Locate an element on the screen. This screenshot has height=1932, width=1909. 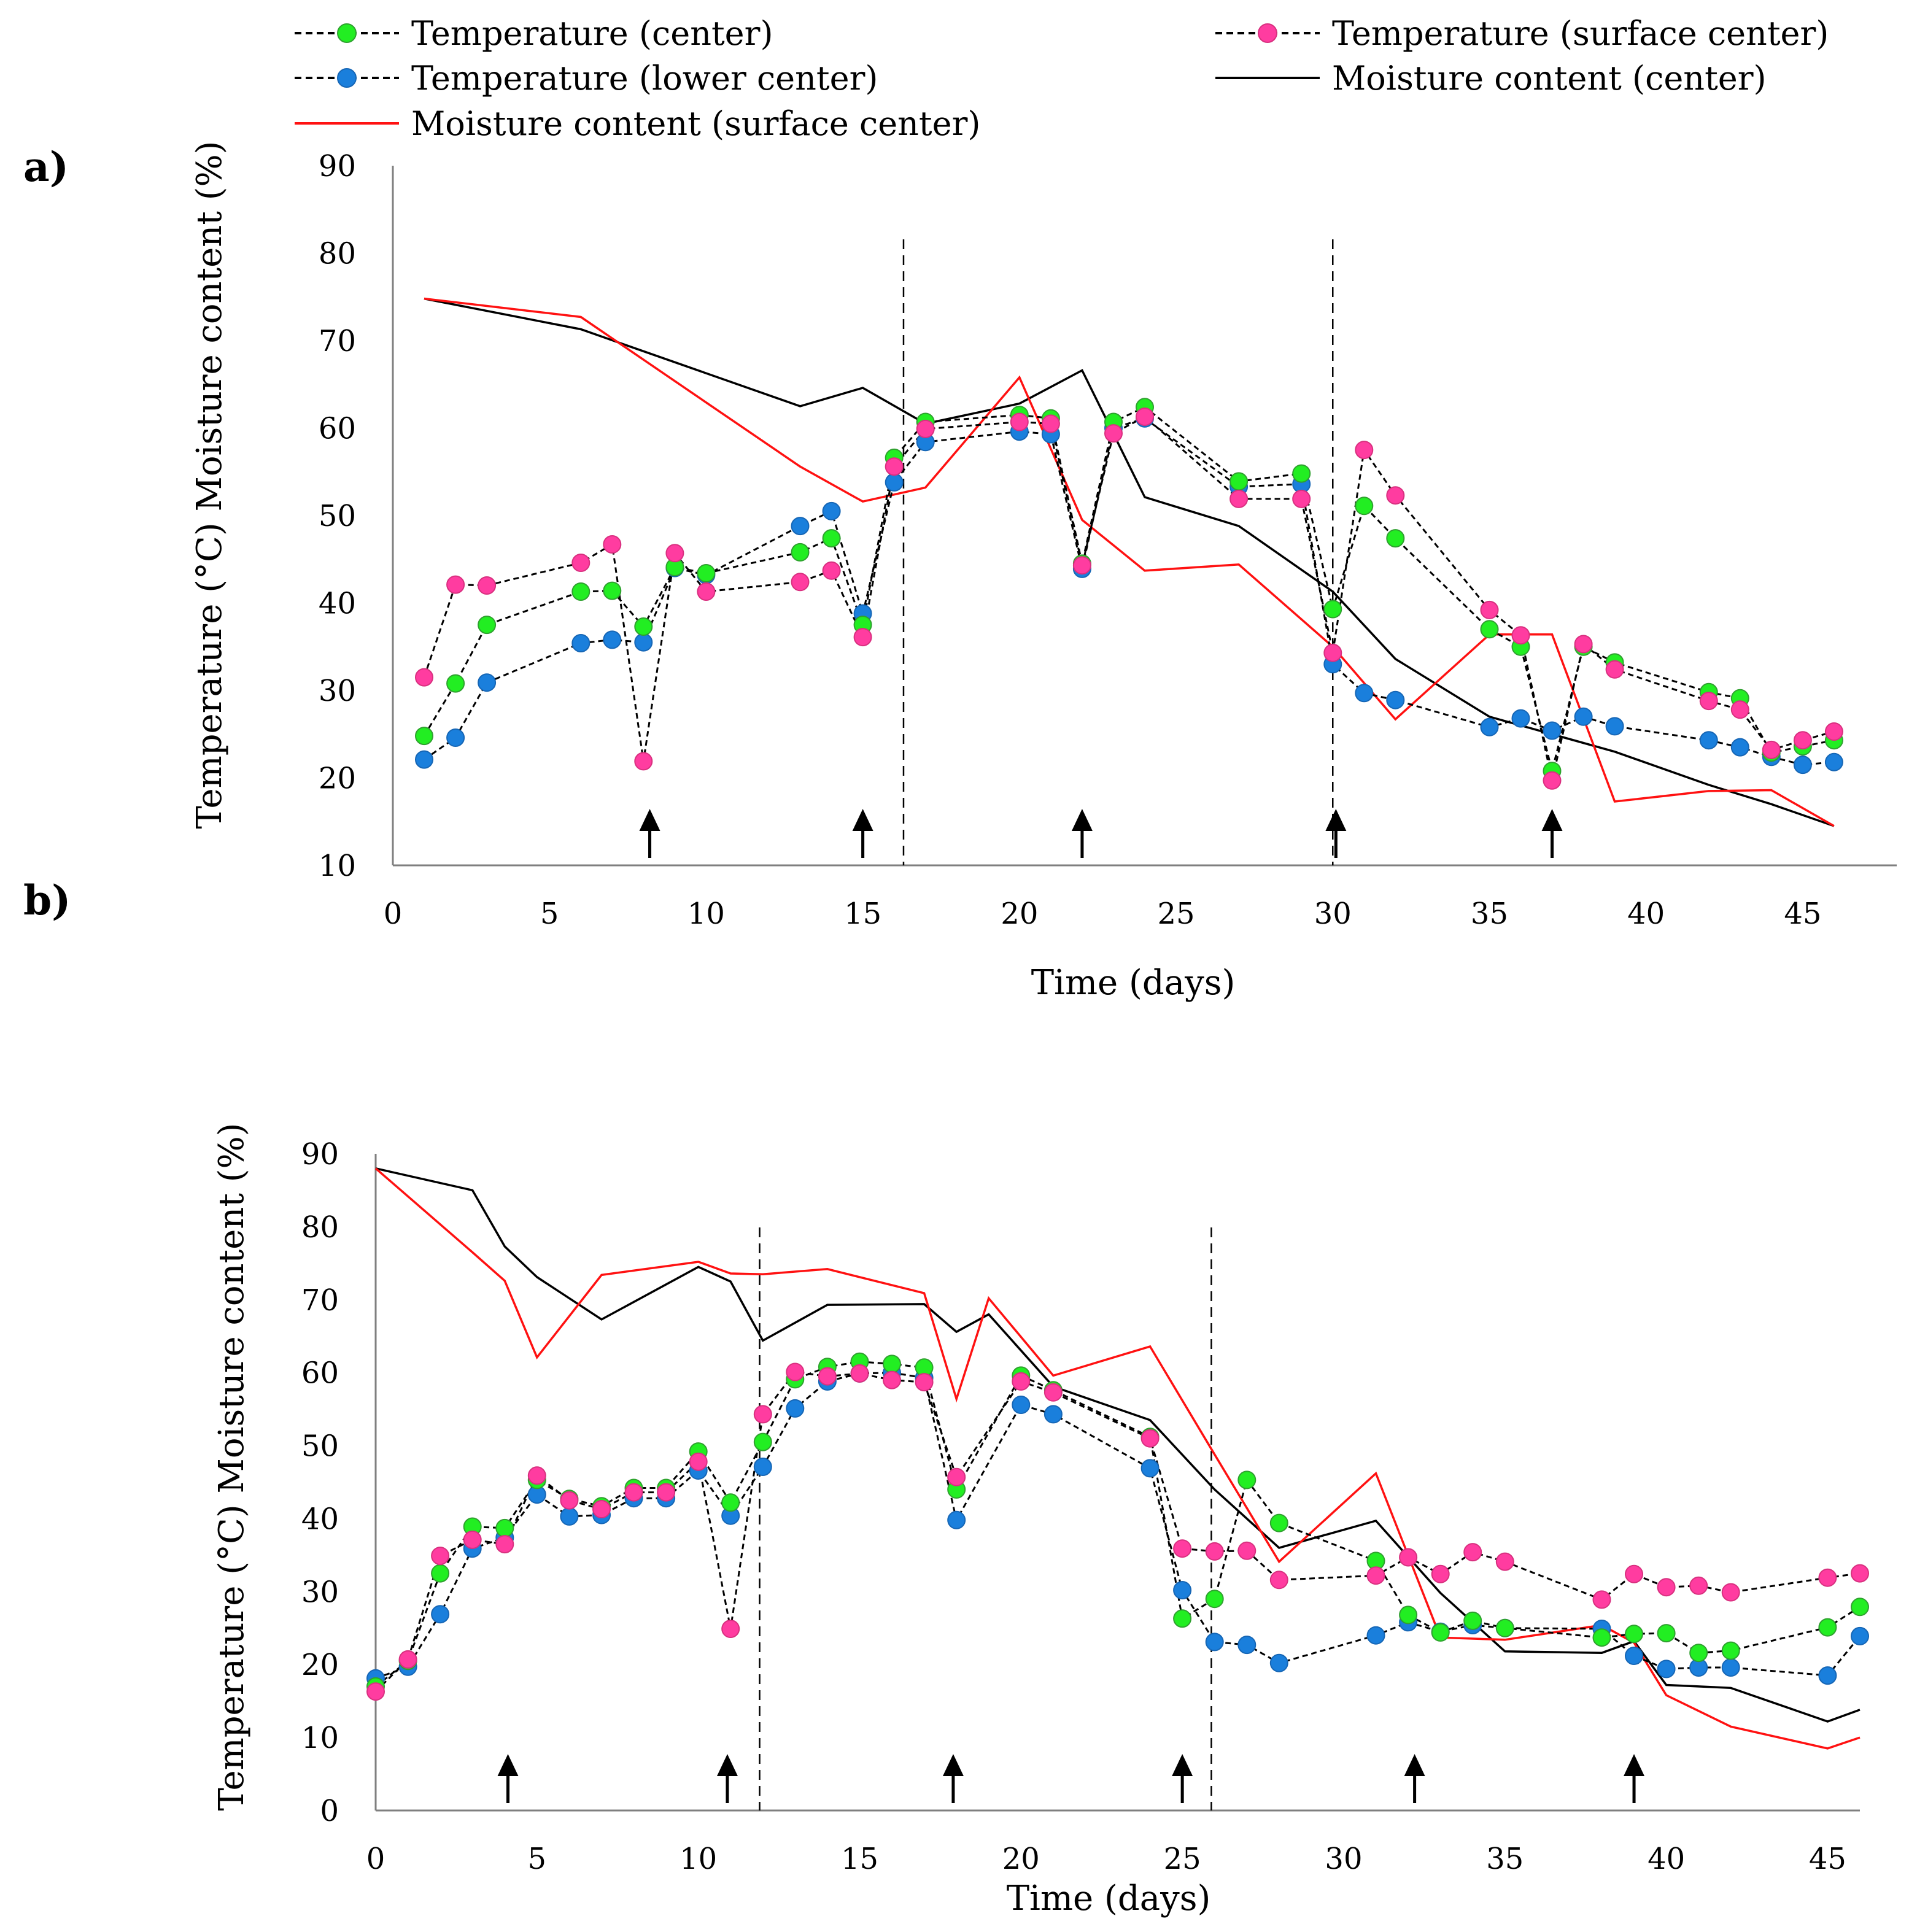
y-tick-label-a: 20 is located at coordinates (337, 779).